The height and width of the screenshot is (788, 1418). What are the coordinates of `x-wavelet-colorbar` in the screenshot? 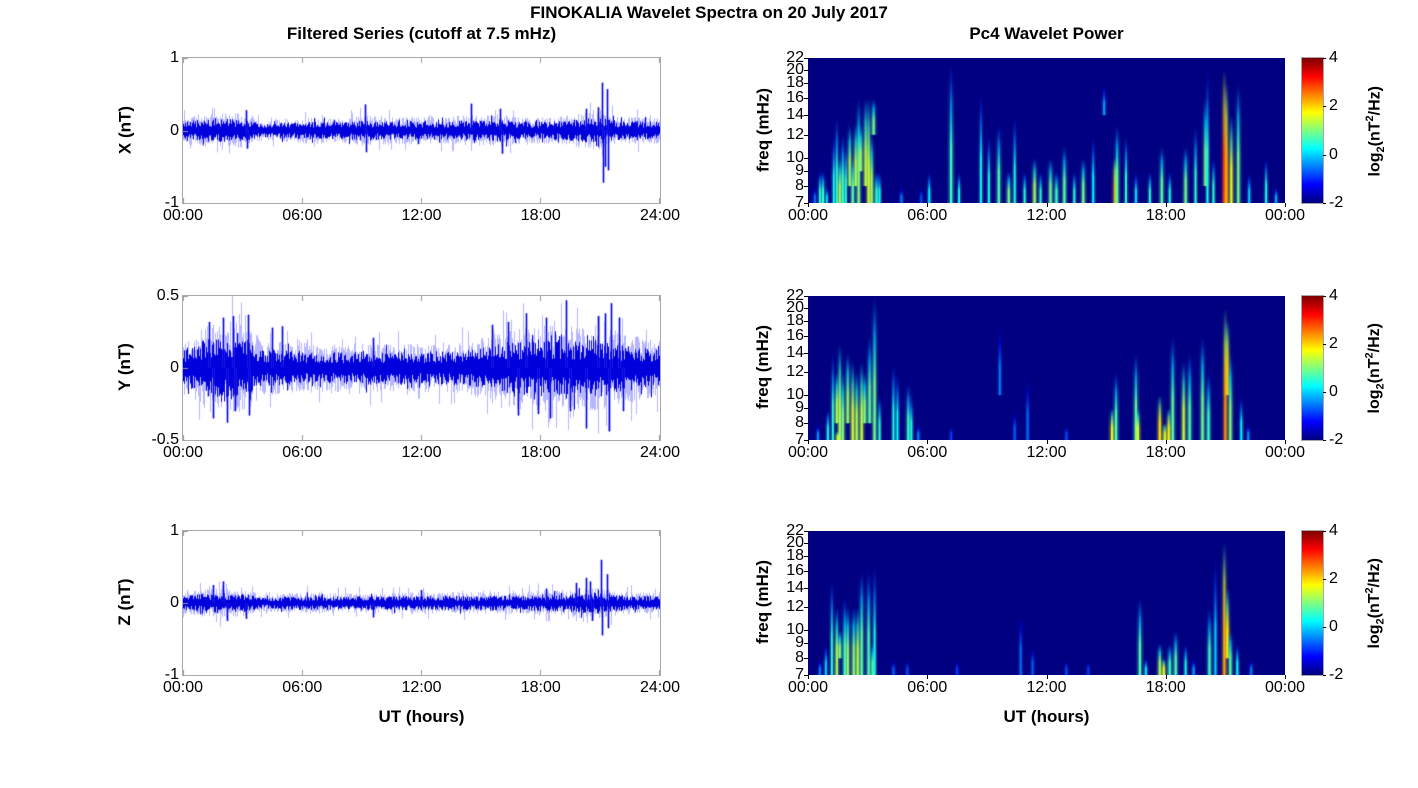 It's located at (1312, 130).